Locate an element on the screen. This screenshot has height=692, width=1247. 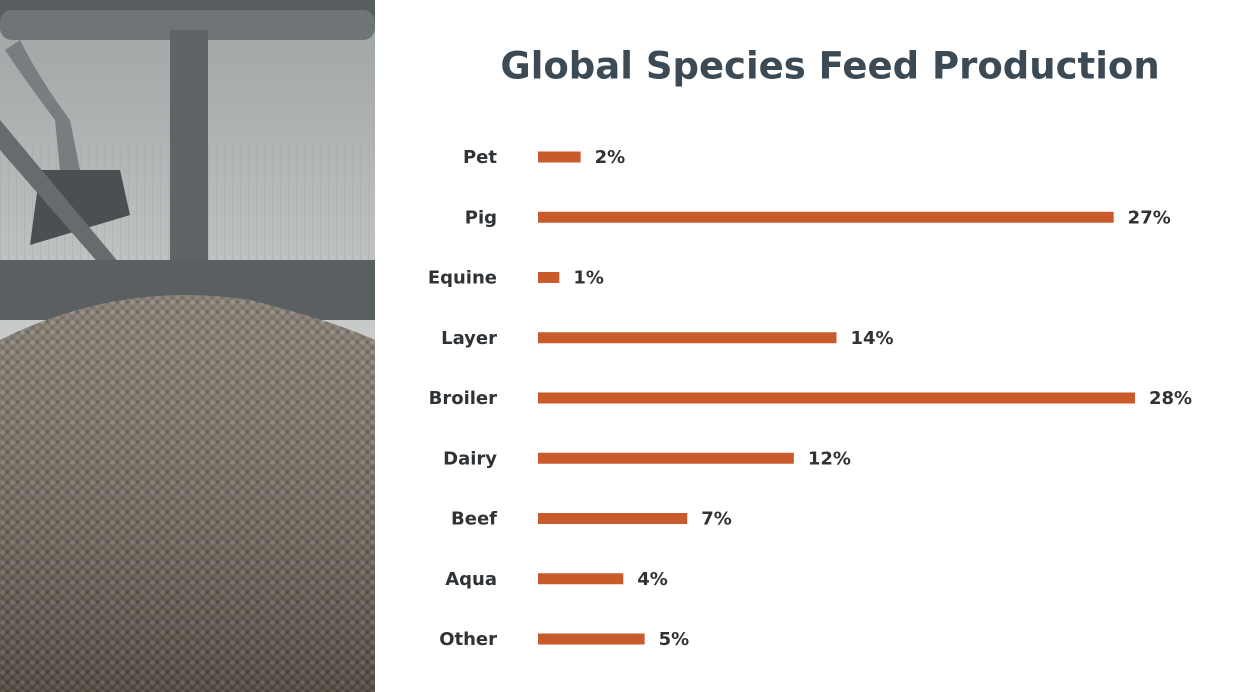
category-label: Other is located at coordinates (468, 639).